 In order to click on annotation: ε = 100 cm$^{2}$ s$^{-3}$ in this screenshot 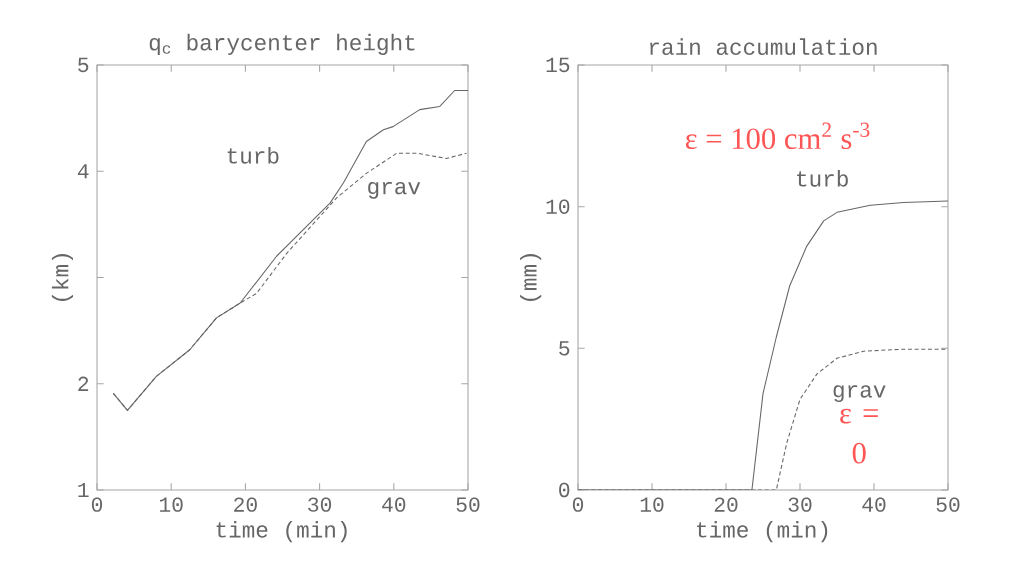, I will do `click(777, 136)`.